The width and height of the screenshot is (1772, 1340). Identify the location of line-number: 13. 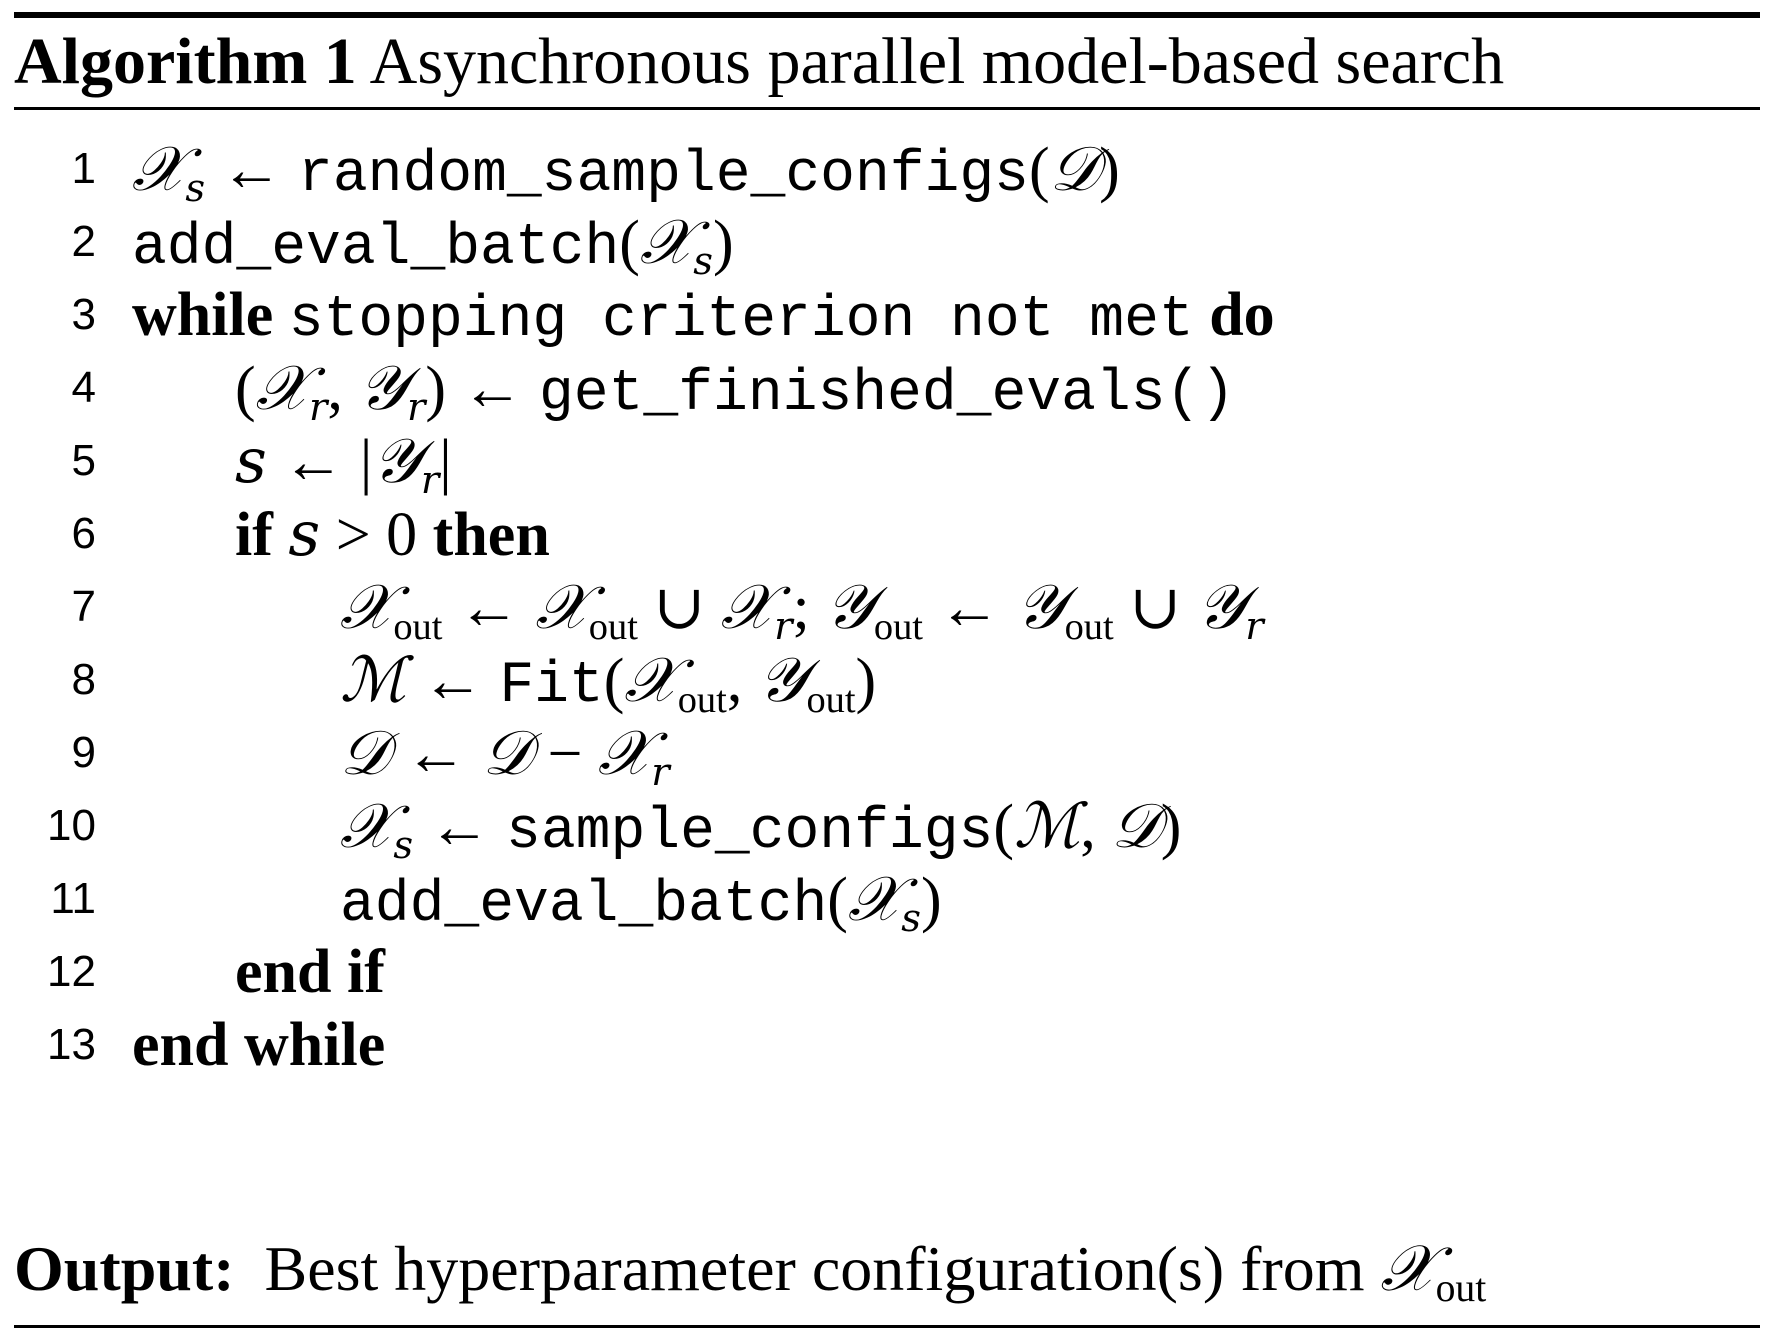
(71, 1044).